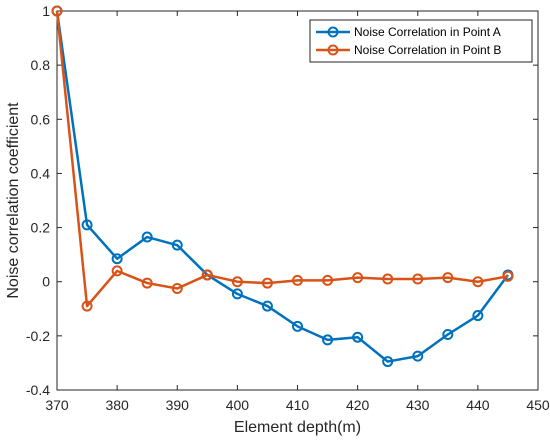 This screenshot has height=441, width=550. What do you see at coordinates (238, 405) in the screenshot?
I see `x-tick-label: 400` at bounding box center [238, 405].